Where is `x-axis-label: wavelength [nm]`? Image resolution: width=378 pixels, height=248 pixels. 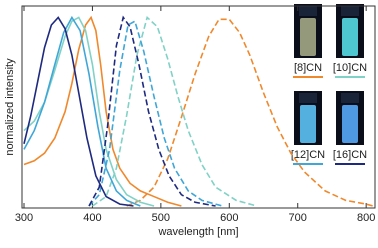
x-axis-label: wavelength [nm] is located at coordinates (197, 232).